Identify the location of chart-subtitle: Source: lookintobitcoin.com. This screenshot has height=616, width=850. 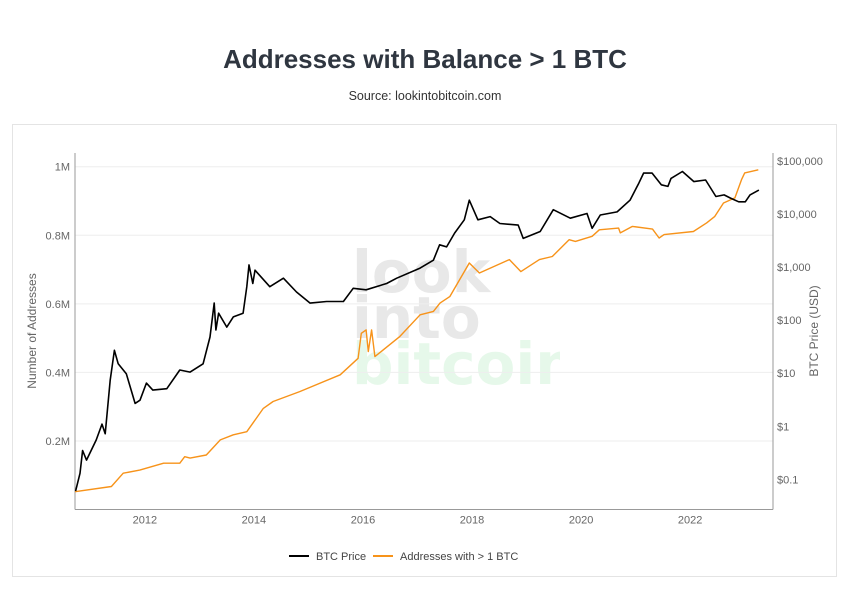
(425, 96).